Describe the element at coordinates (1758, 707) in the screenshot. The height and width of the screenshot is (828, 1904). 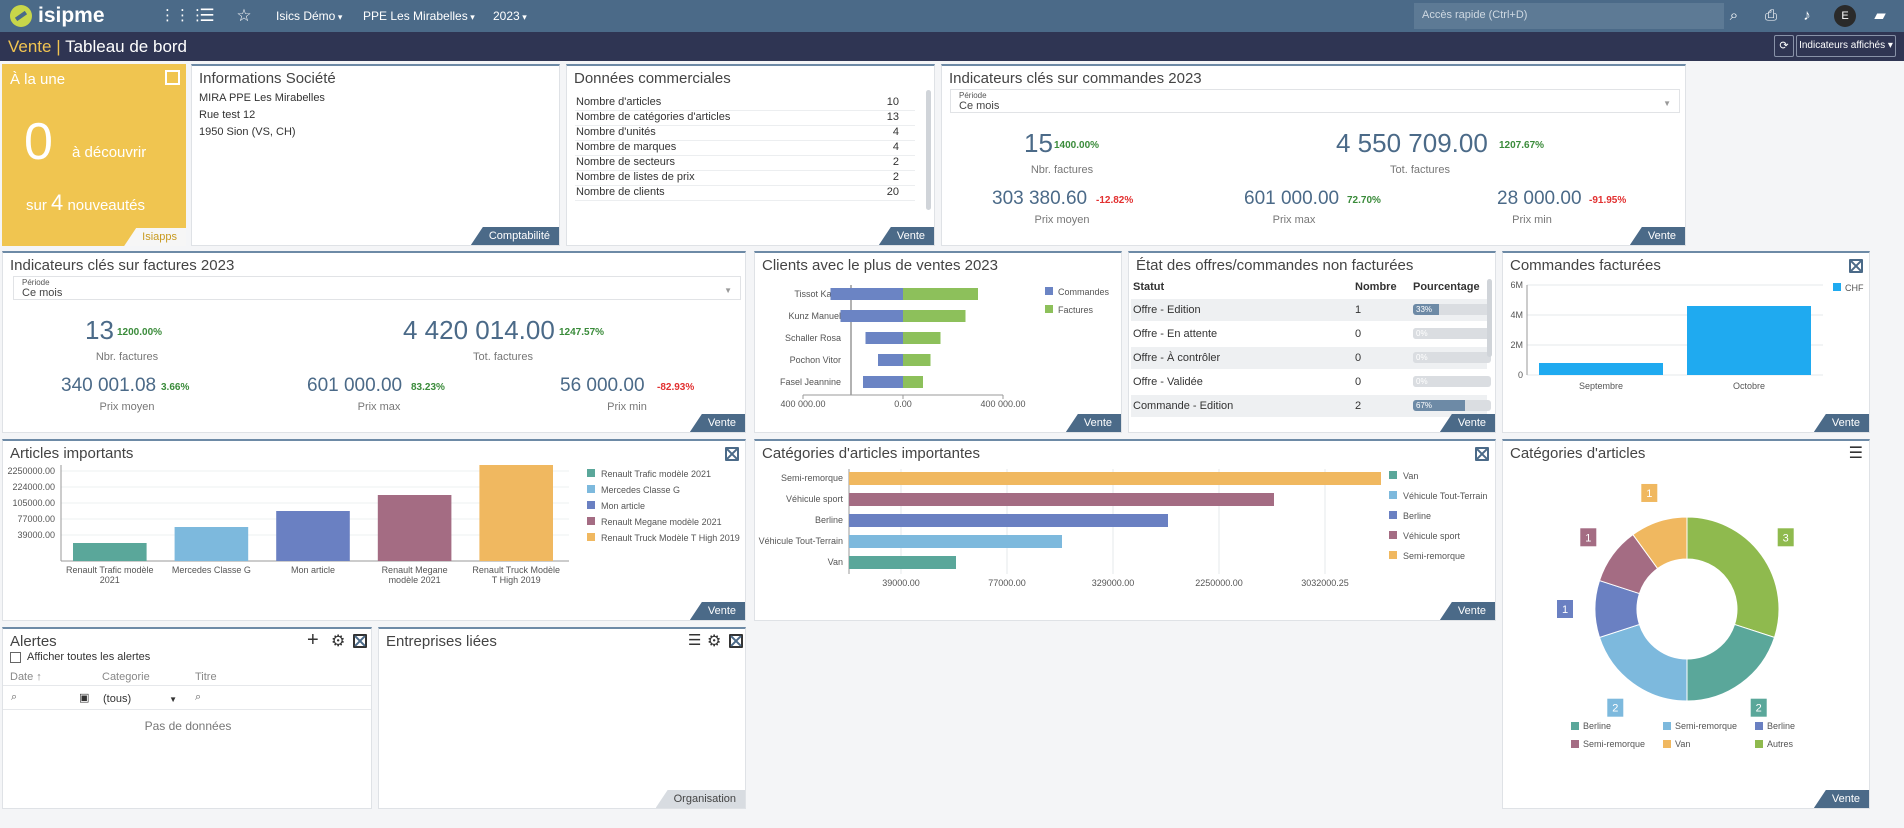
I see `slice-label-box` at that location.